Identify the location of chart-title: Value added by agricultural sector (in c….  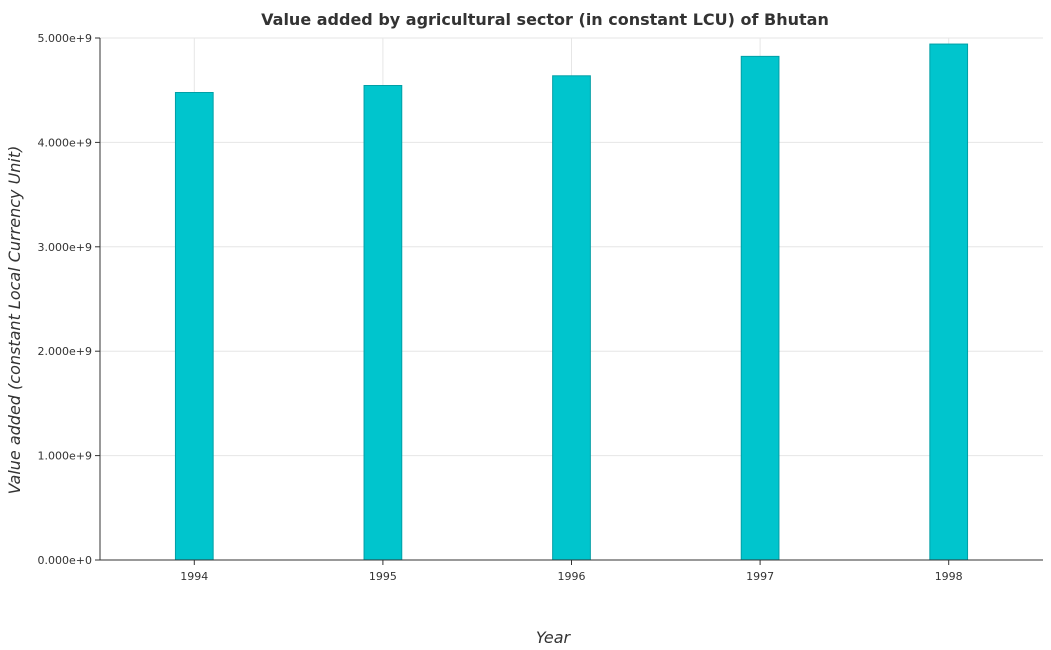
(545, 19).